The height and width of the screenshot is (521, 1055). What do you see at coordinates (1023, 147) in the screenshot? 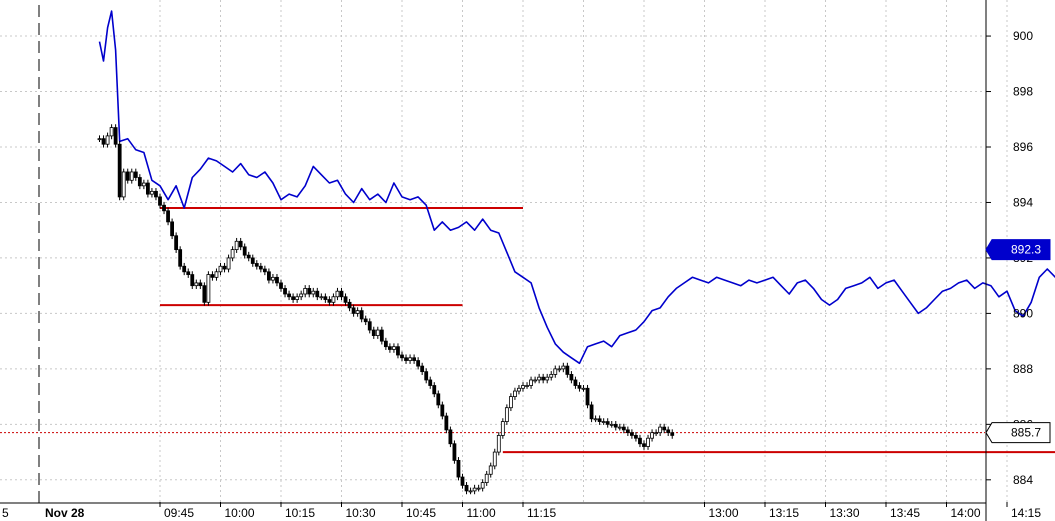
I see `y-tick-label: 896` at bounding box center [1023, 147].